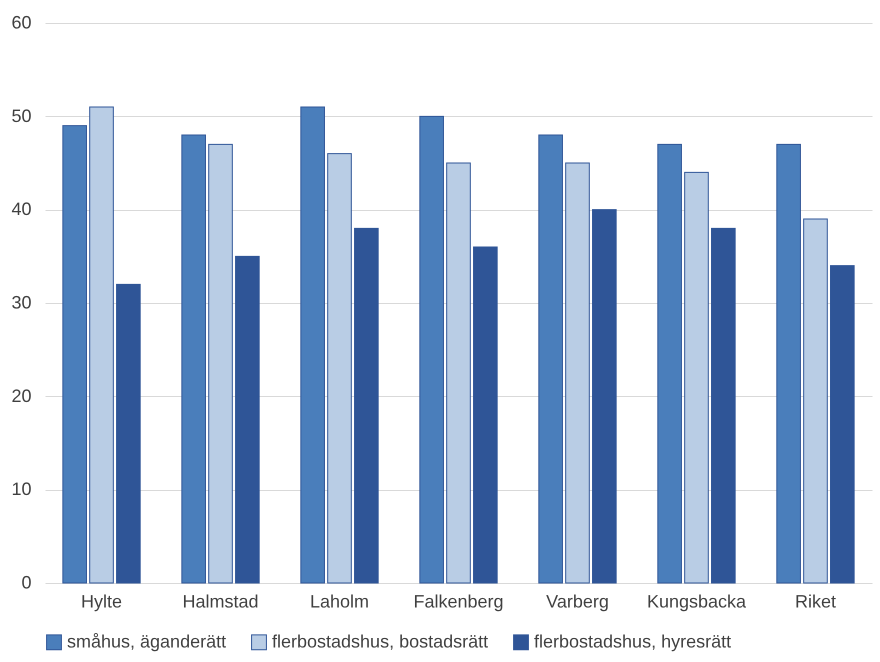  I want to click on x-tick-label: Riket, so click(815, 602).